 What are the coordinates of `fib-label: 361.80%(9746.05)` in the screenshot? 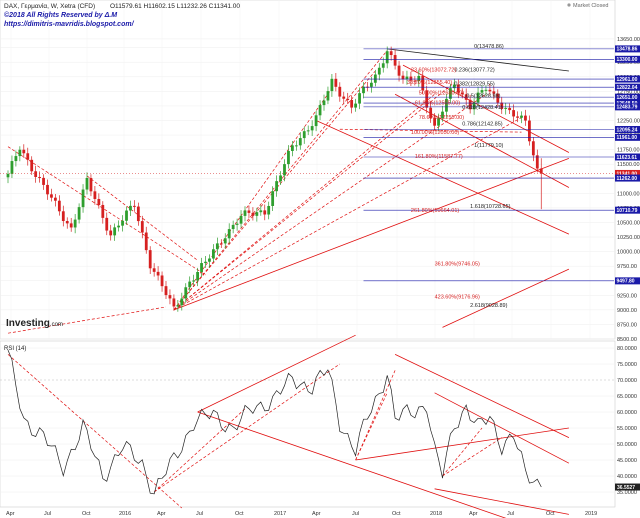 It's located at (457, 264).